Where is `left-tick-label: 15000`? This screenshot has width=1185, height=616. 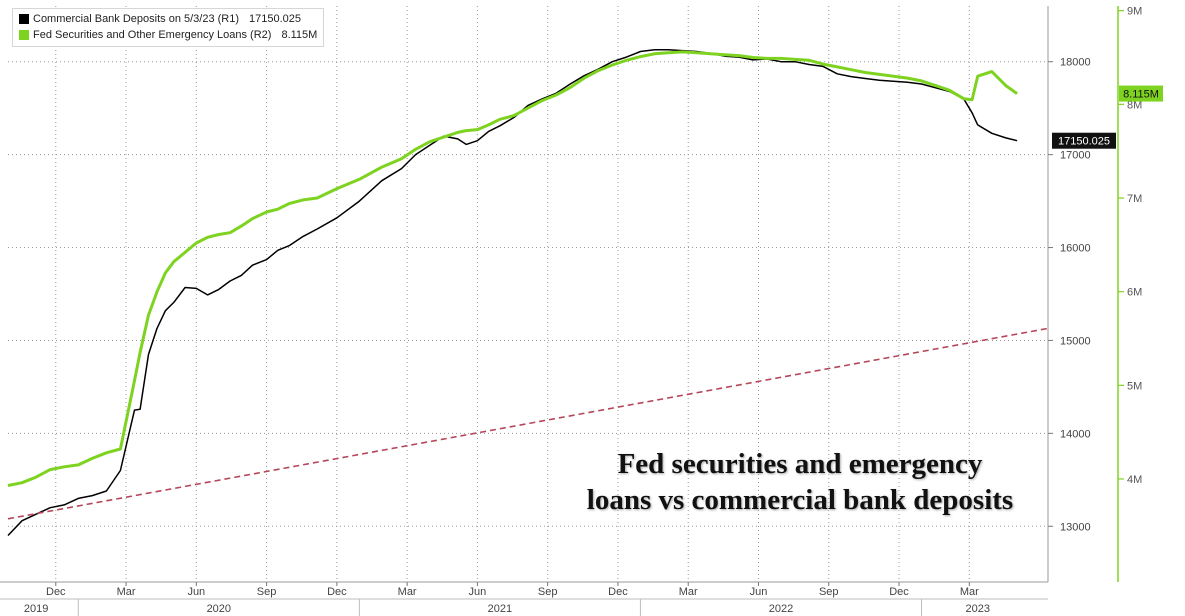
left-tick-label: 15000 is located at coordinates (1075, 341).